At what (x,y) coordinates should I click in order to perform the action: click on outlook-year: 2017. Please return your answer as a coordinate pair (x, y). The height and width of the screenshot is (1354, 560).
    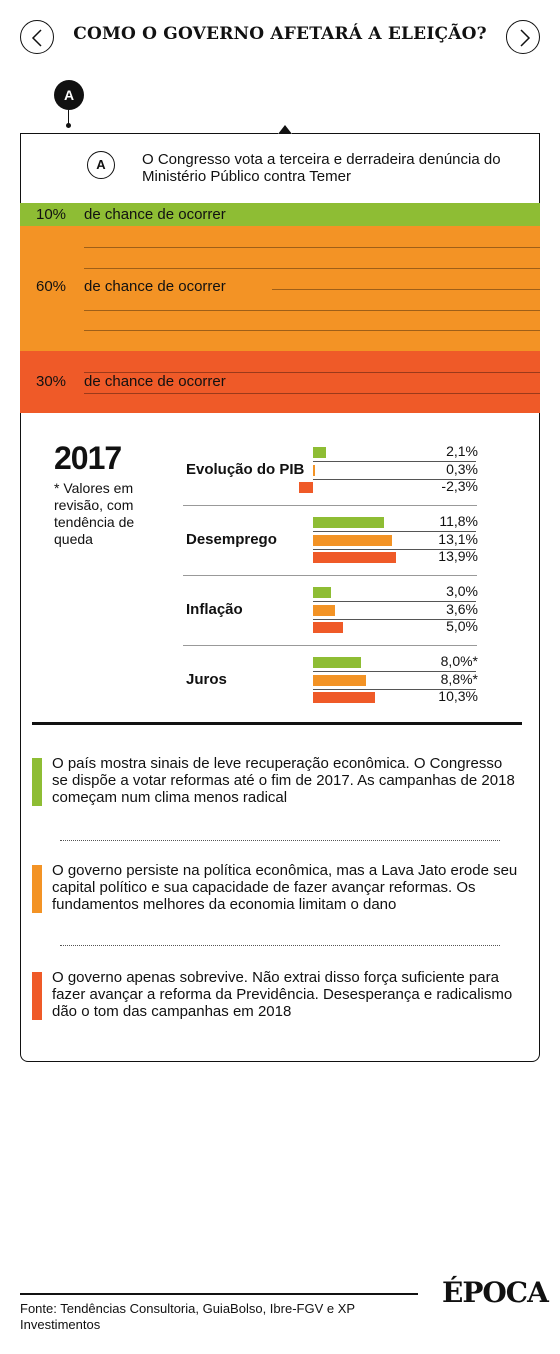
    Looking at the image, I should click on (88, 458).